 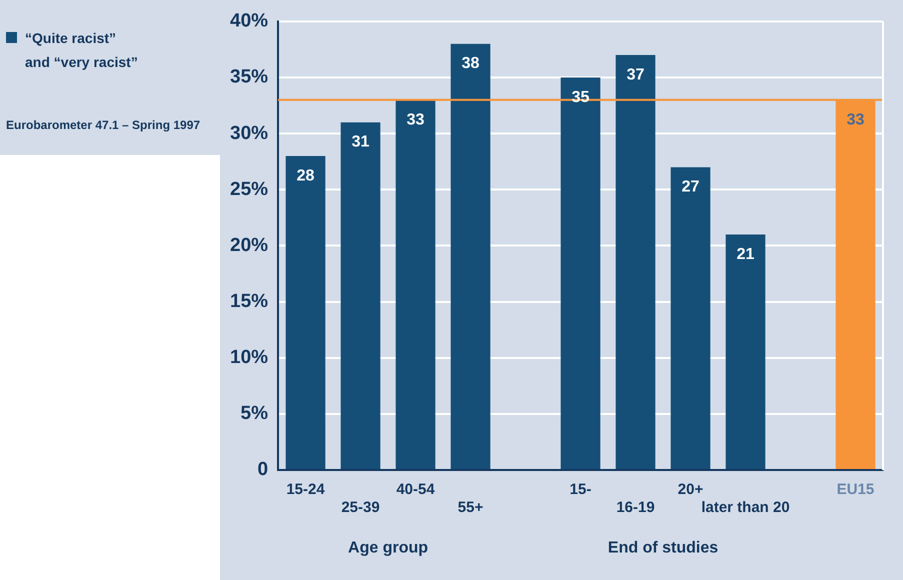 What do you see at coordinates (471, 507) in the screenshot?
I see `x-tick-label: 55+` at bounding box center [471, 507].